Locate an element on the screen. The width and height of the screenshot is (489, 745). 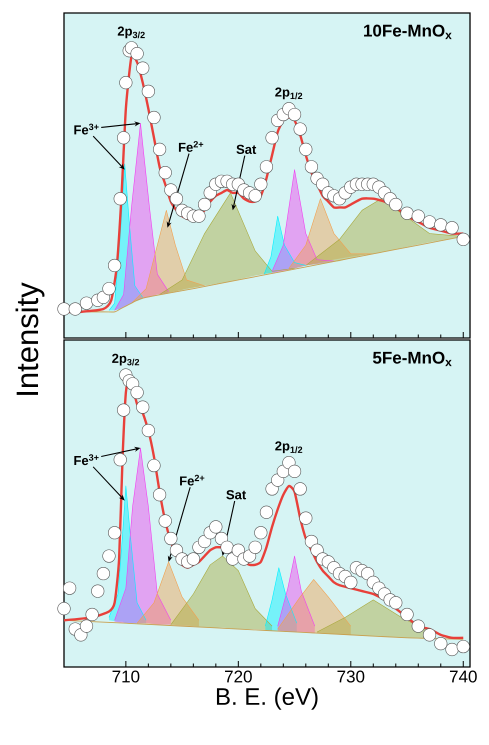
y-axis-title: Intensity is located at coordinates (30, 338).